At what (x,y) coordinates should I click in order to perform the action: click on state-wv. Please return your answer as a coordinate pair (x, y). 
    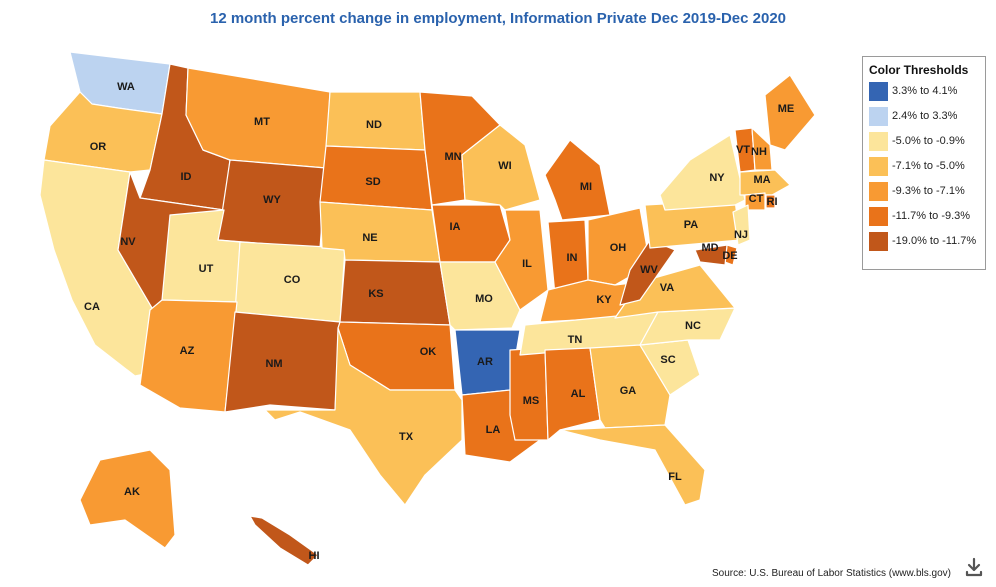
    Looking at the image, I should click on (647, 272).